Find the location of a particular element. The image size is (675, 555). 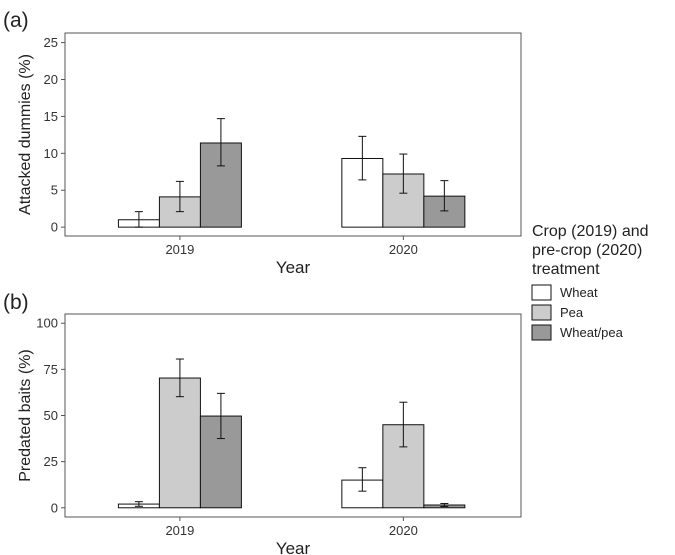

y-axis-title: Attacked dummies (%) is located at coordinates (25, 134).